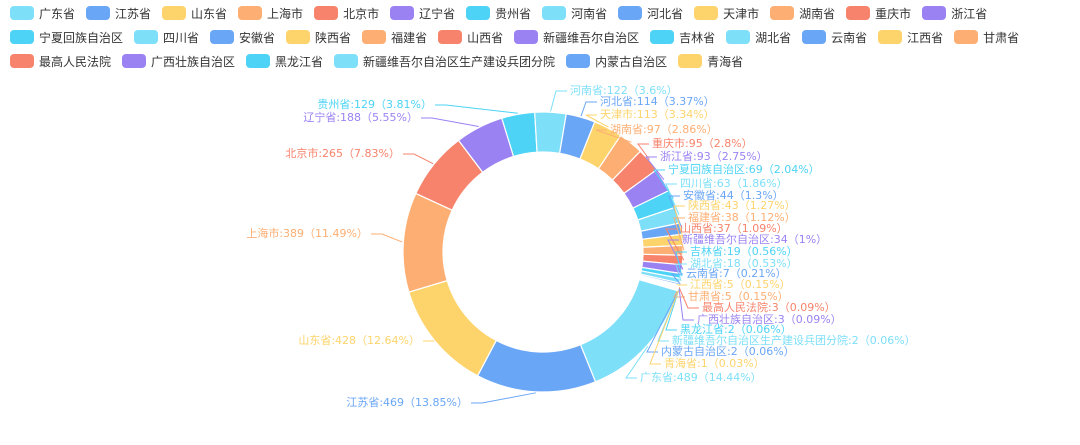 The width and height of the screenshot is (1080, 445). I want to click on data-label: 河北省:114（3.37%）, so click(657, 101).